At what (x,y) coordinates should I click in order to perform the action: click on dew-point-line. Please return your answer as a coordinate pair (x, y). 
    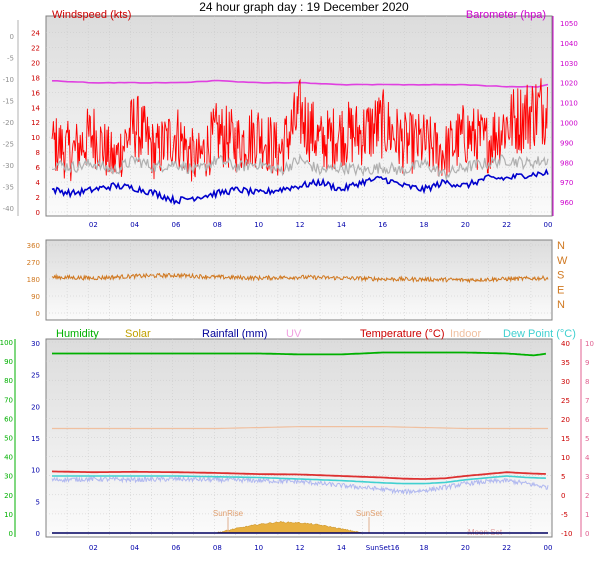
    Looking at the image, I should click on (299, 480).